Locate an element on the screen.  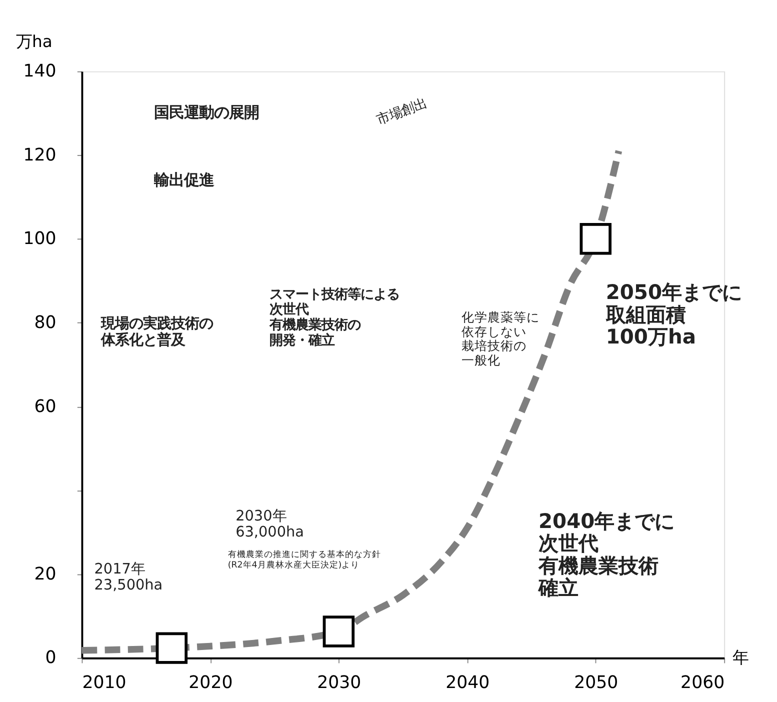
annotation: スマート技術等による次世代有機農業技術の開発・確立 is located at coordinates (334, 317).